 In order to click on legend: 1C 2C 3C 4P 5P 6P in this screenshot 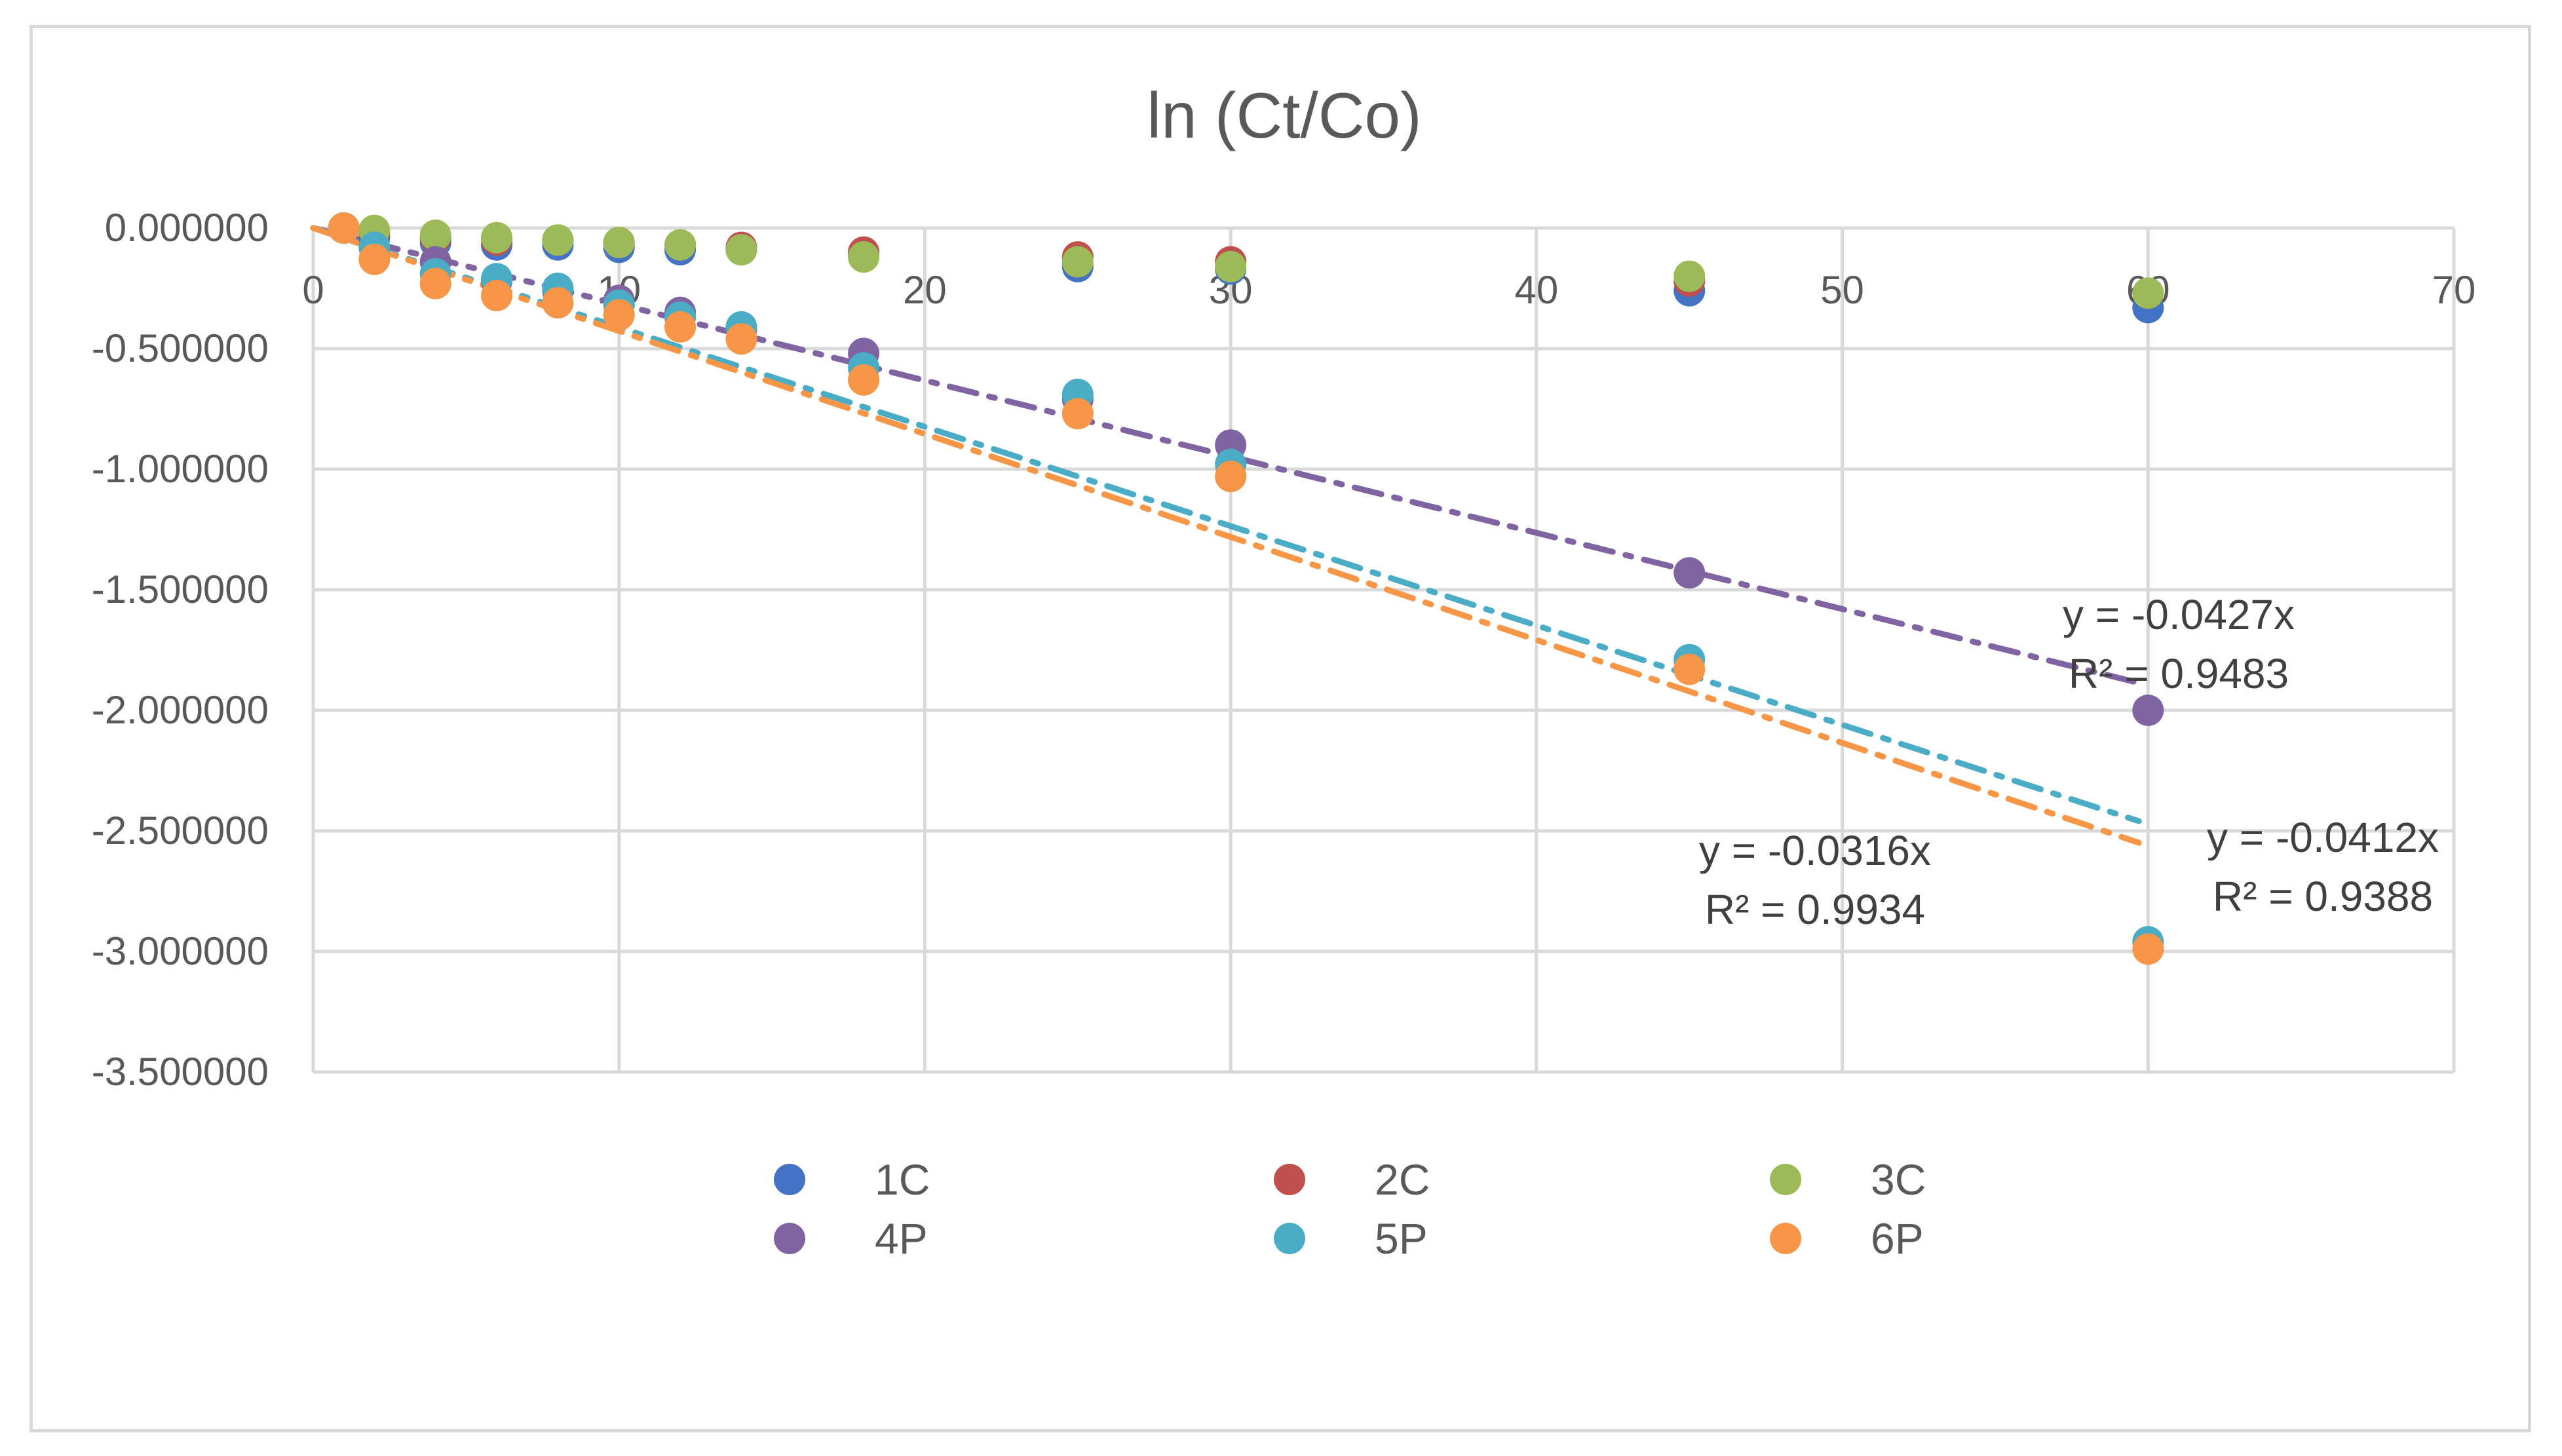, I will do `click(1350, 1209)`.